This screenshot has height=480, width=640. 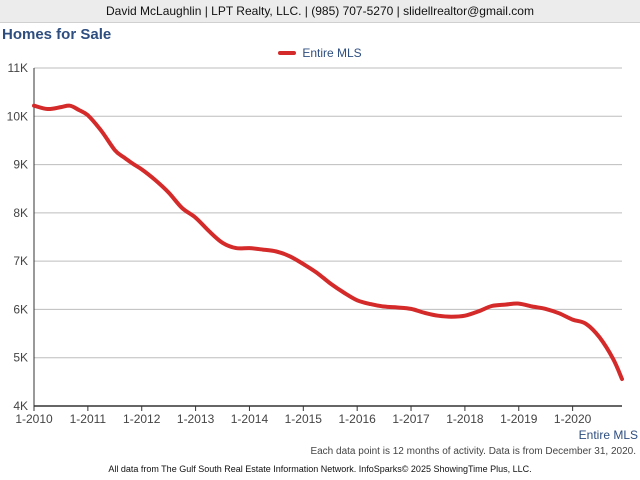 I want to click on y-tick-label: 6K, so click(x=20, y=309).